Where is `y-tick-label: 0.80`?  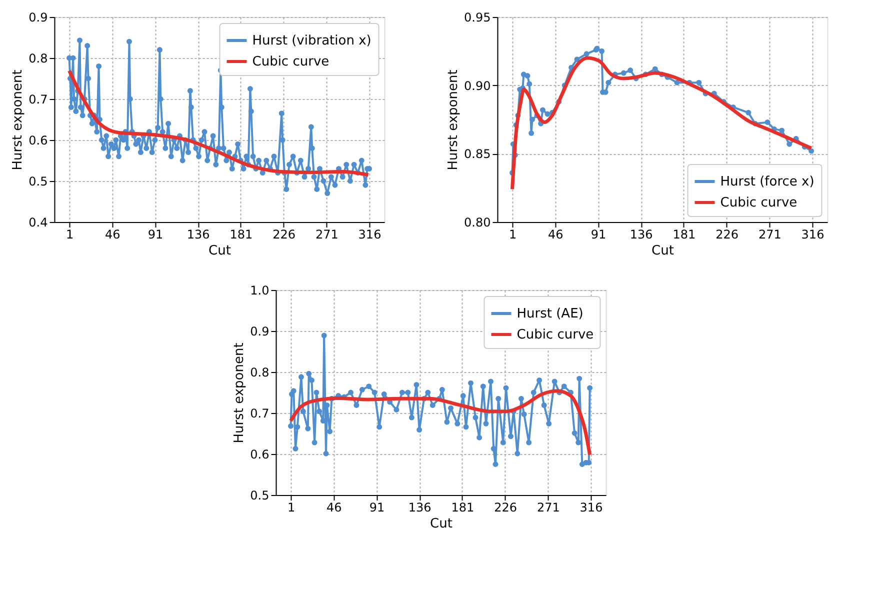 y-tick-label: 0.80 is located at coordinates (477, 223).